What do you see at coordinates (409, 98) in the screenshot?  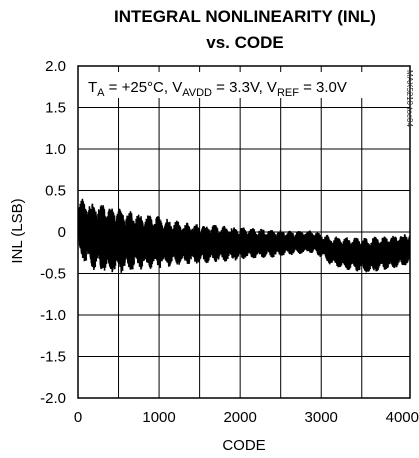 I see `side-label: MAX5210 toc04` at bounding box center [409, 98].